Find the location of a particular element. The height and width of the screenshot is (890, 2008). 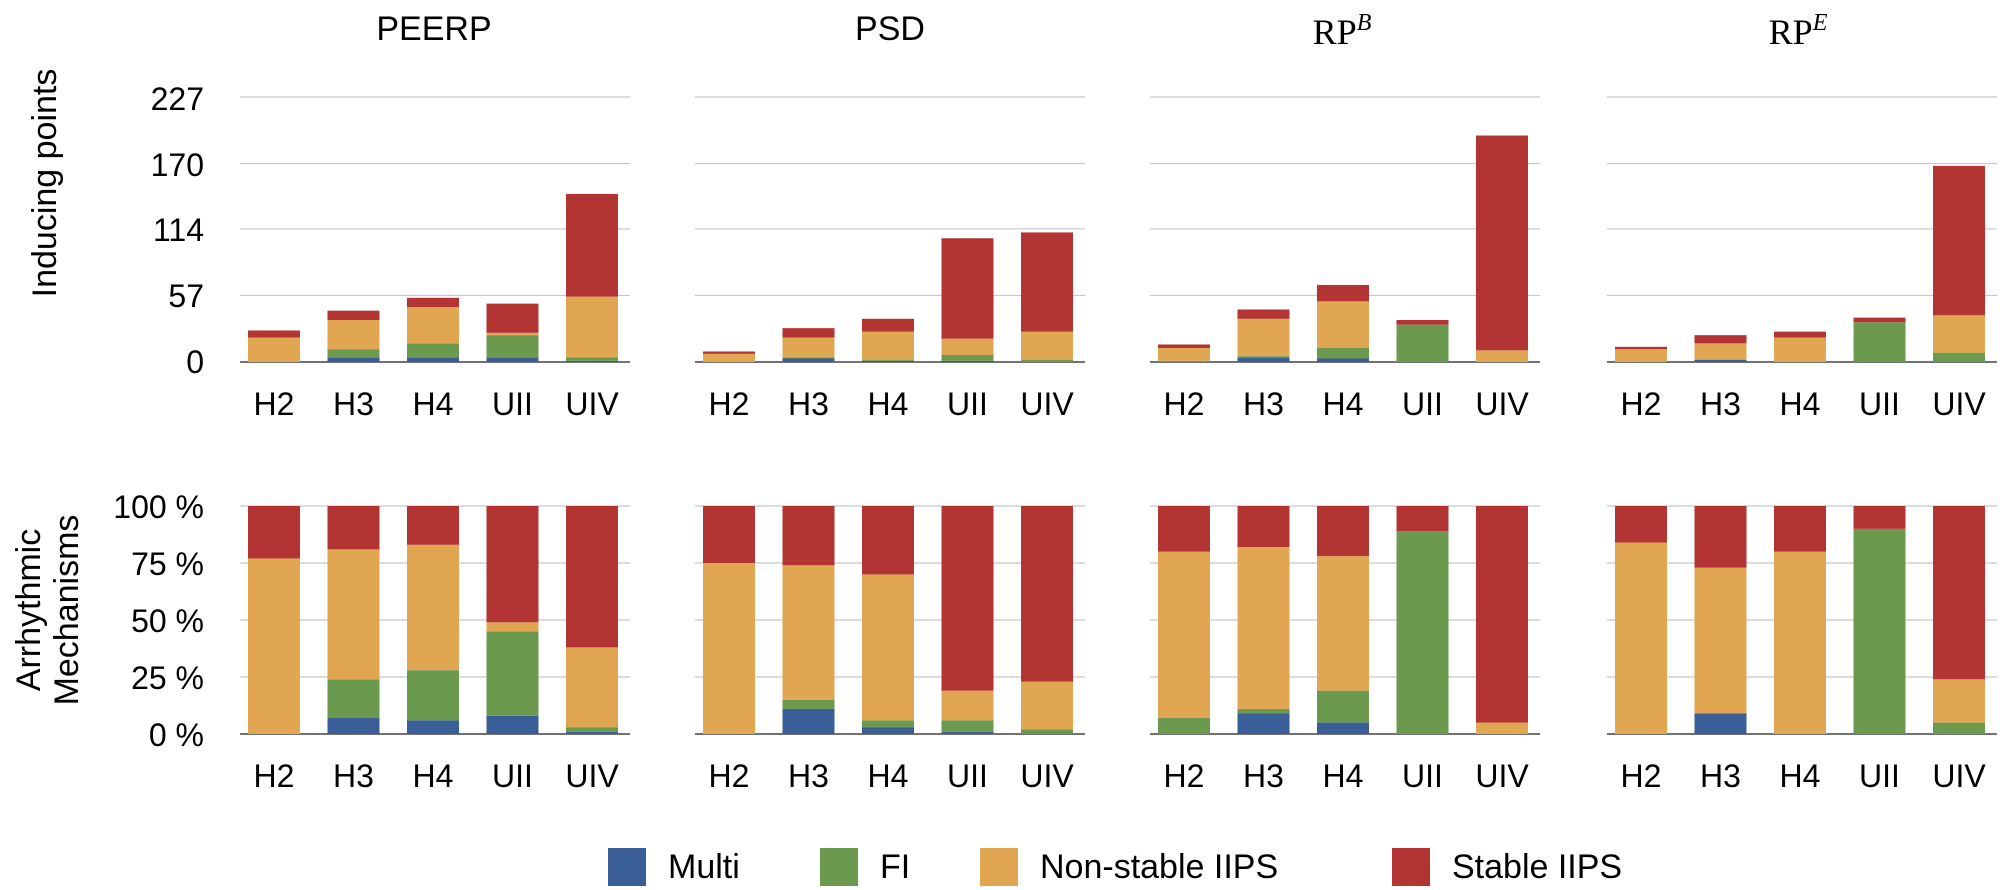

bottom-y-axis-label-line2: Mechanisms is located at coordinates (67, 610).